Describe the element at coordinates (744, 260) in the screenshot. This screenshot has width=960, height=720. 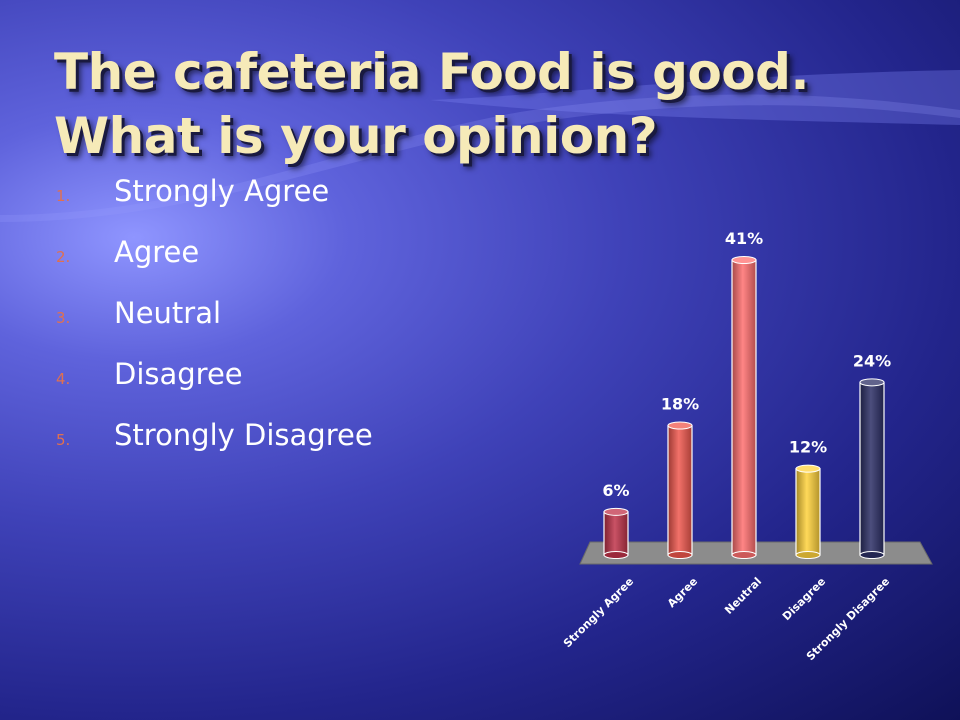
I see `bar-top-neutral` at that location.